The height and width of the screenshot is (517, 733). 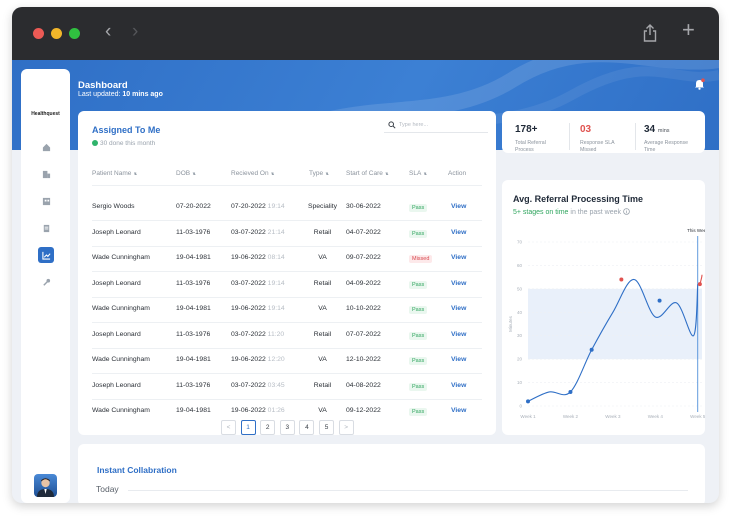 What do you see at coordinates (258, 206) in the screenshot?
I see `received-cell: 07-20-2022 19:14` at bounding box center [258, 206].